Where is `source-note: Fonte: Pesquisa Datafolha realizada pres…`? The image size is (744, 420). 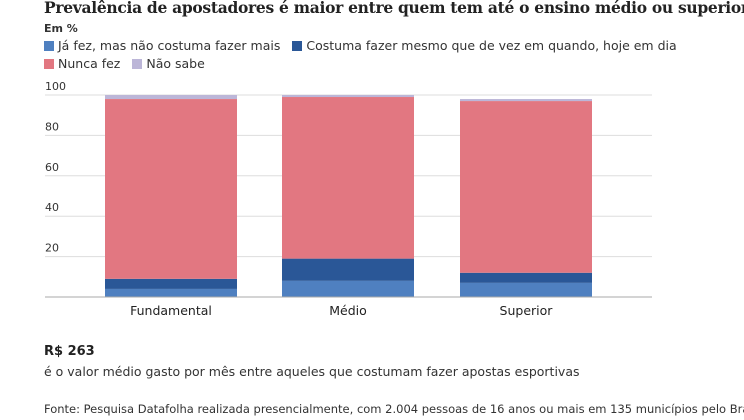 source-note: Fonte: Pesquisa Datafolha realizada pres… is located at coordinates (394, 409).